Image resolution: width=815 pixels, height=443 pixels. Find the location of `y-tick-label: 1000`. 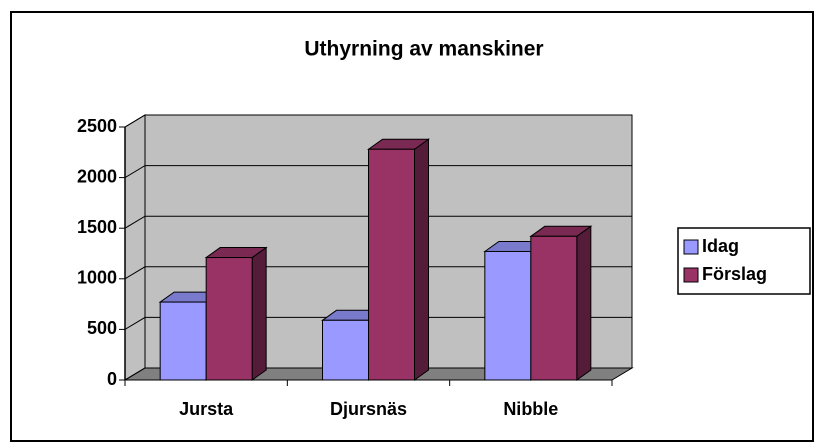

y-tick-label: 1000 is located at coordinates (97, 278).